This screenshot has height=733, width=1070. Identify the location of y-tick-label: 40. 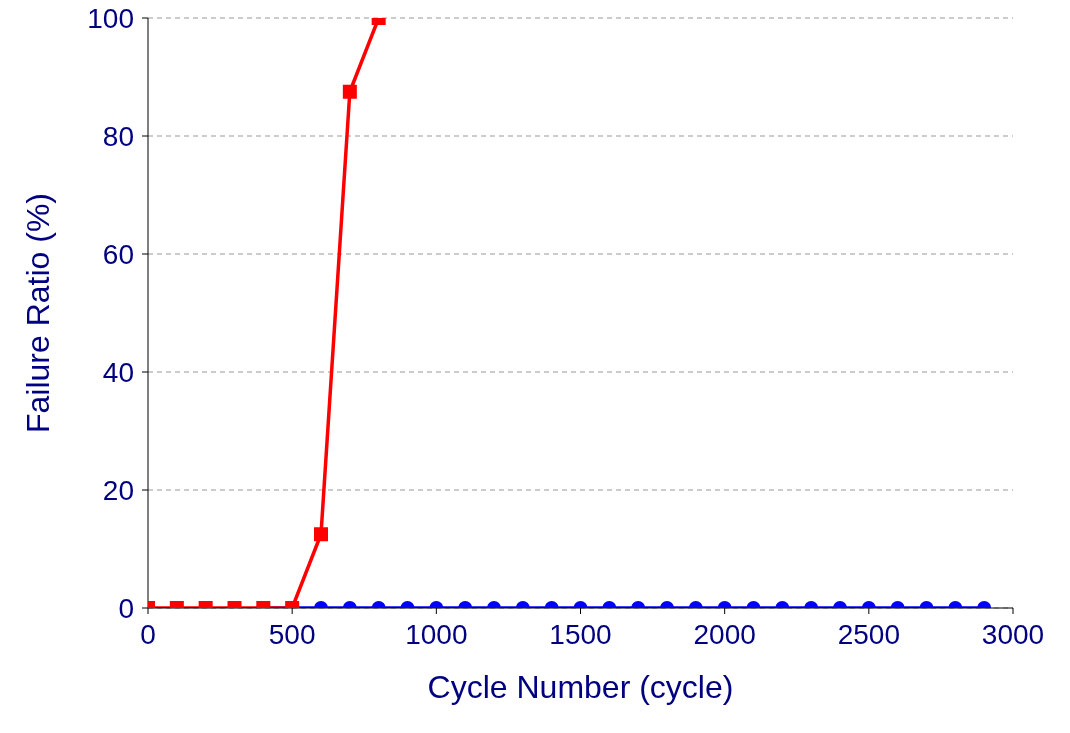
(118, 372).